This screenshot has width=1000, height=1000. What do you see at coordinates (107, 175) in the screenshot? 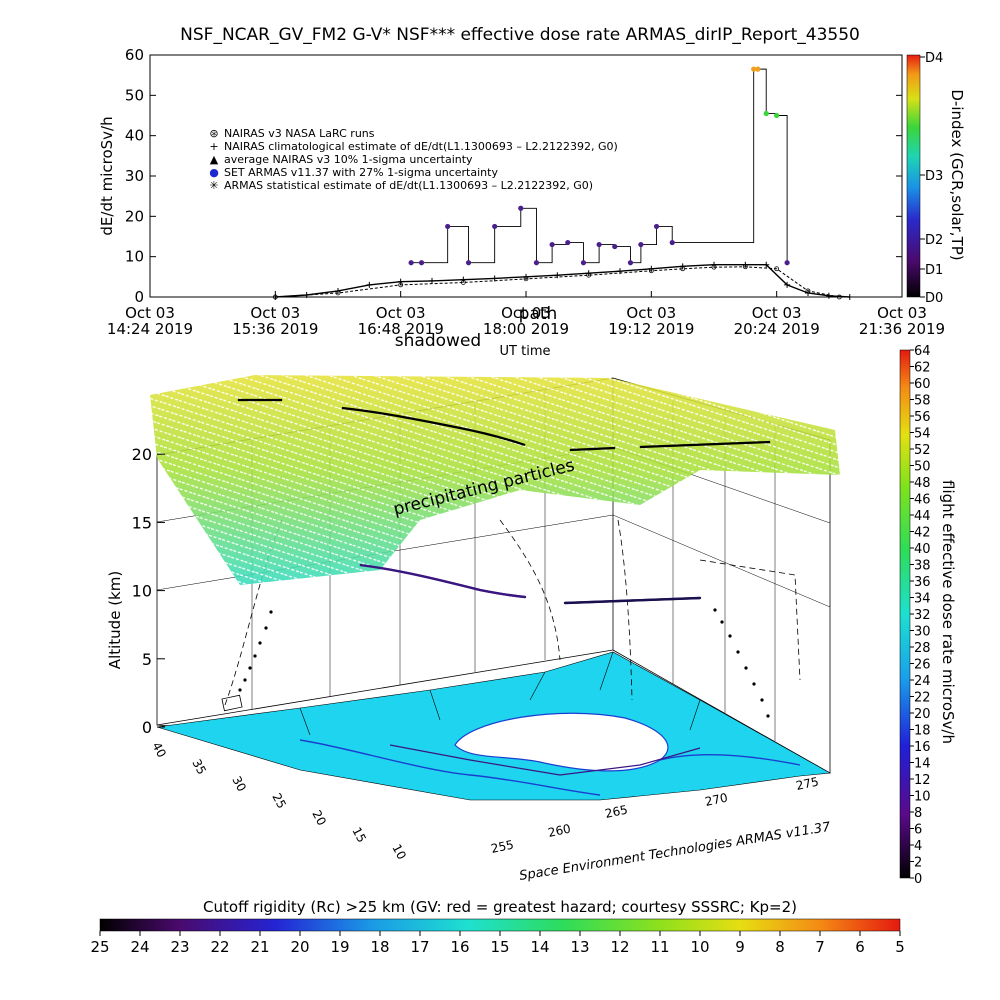
I see `top-y-axis-label: dE/dt microSv/h` at bounding box center [107, 175].